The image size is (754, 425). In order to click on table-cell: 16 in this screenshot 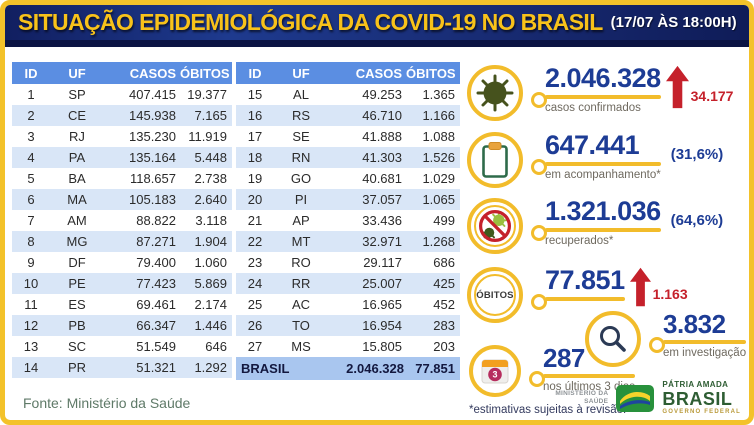, I will do `click(255, 115)`.